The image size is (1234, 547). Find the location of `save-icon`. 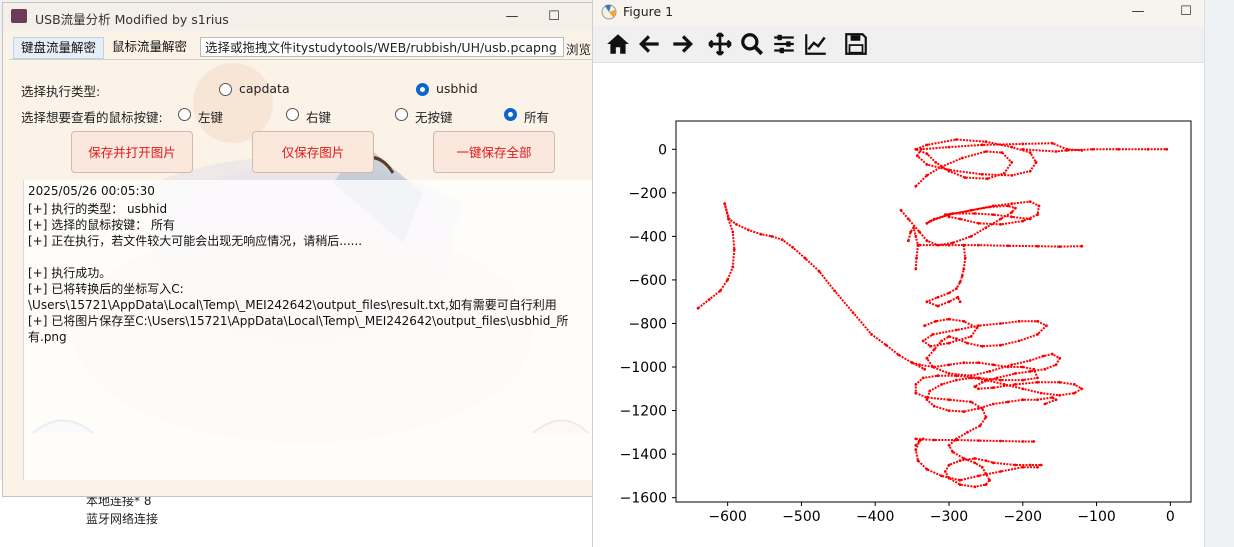

save-icon is located at coordinates (856, 44).